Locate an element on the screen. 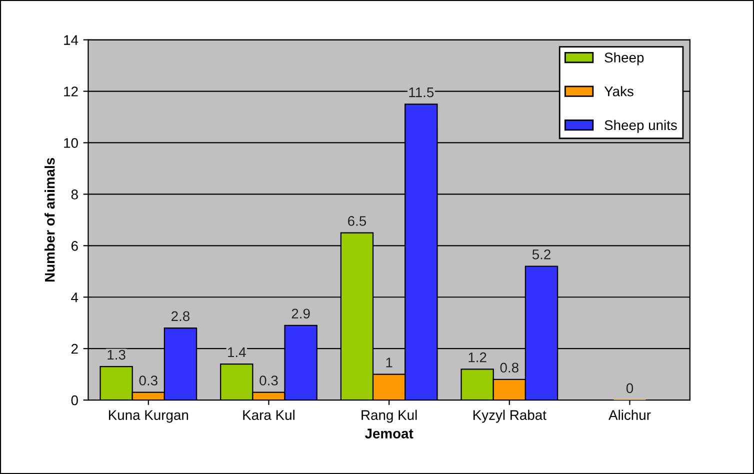  data-label: 0.8 is located at coordinates (509, 367).